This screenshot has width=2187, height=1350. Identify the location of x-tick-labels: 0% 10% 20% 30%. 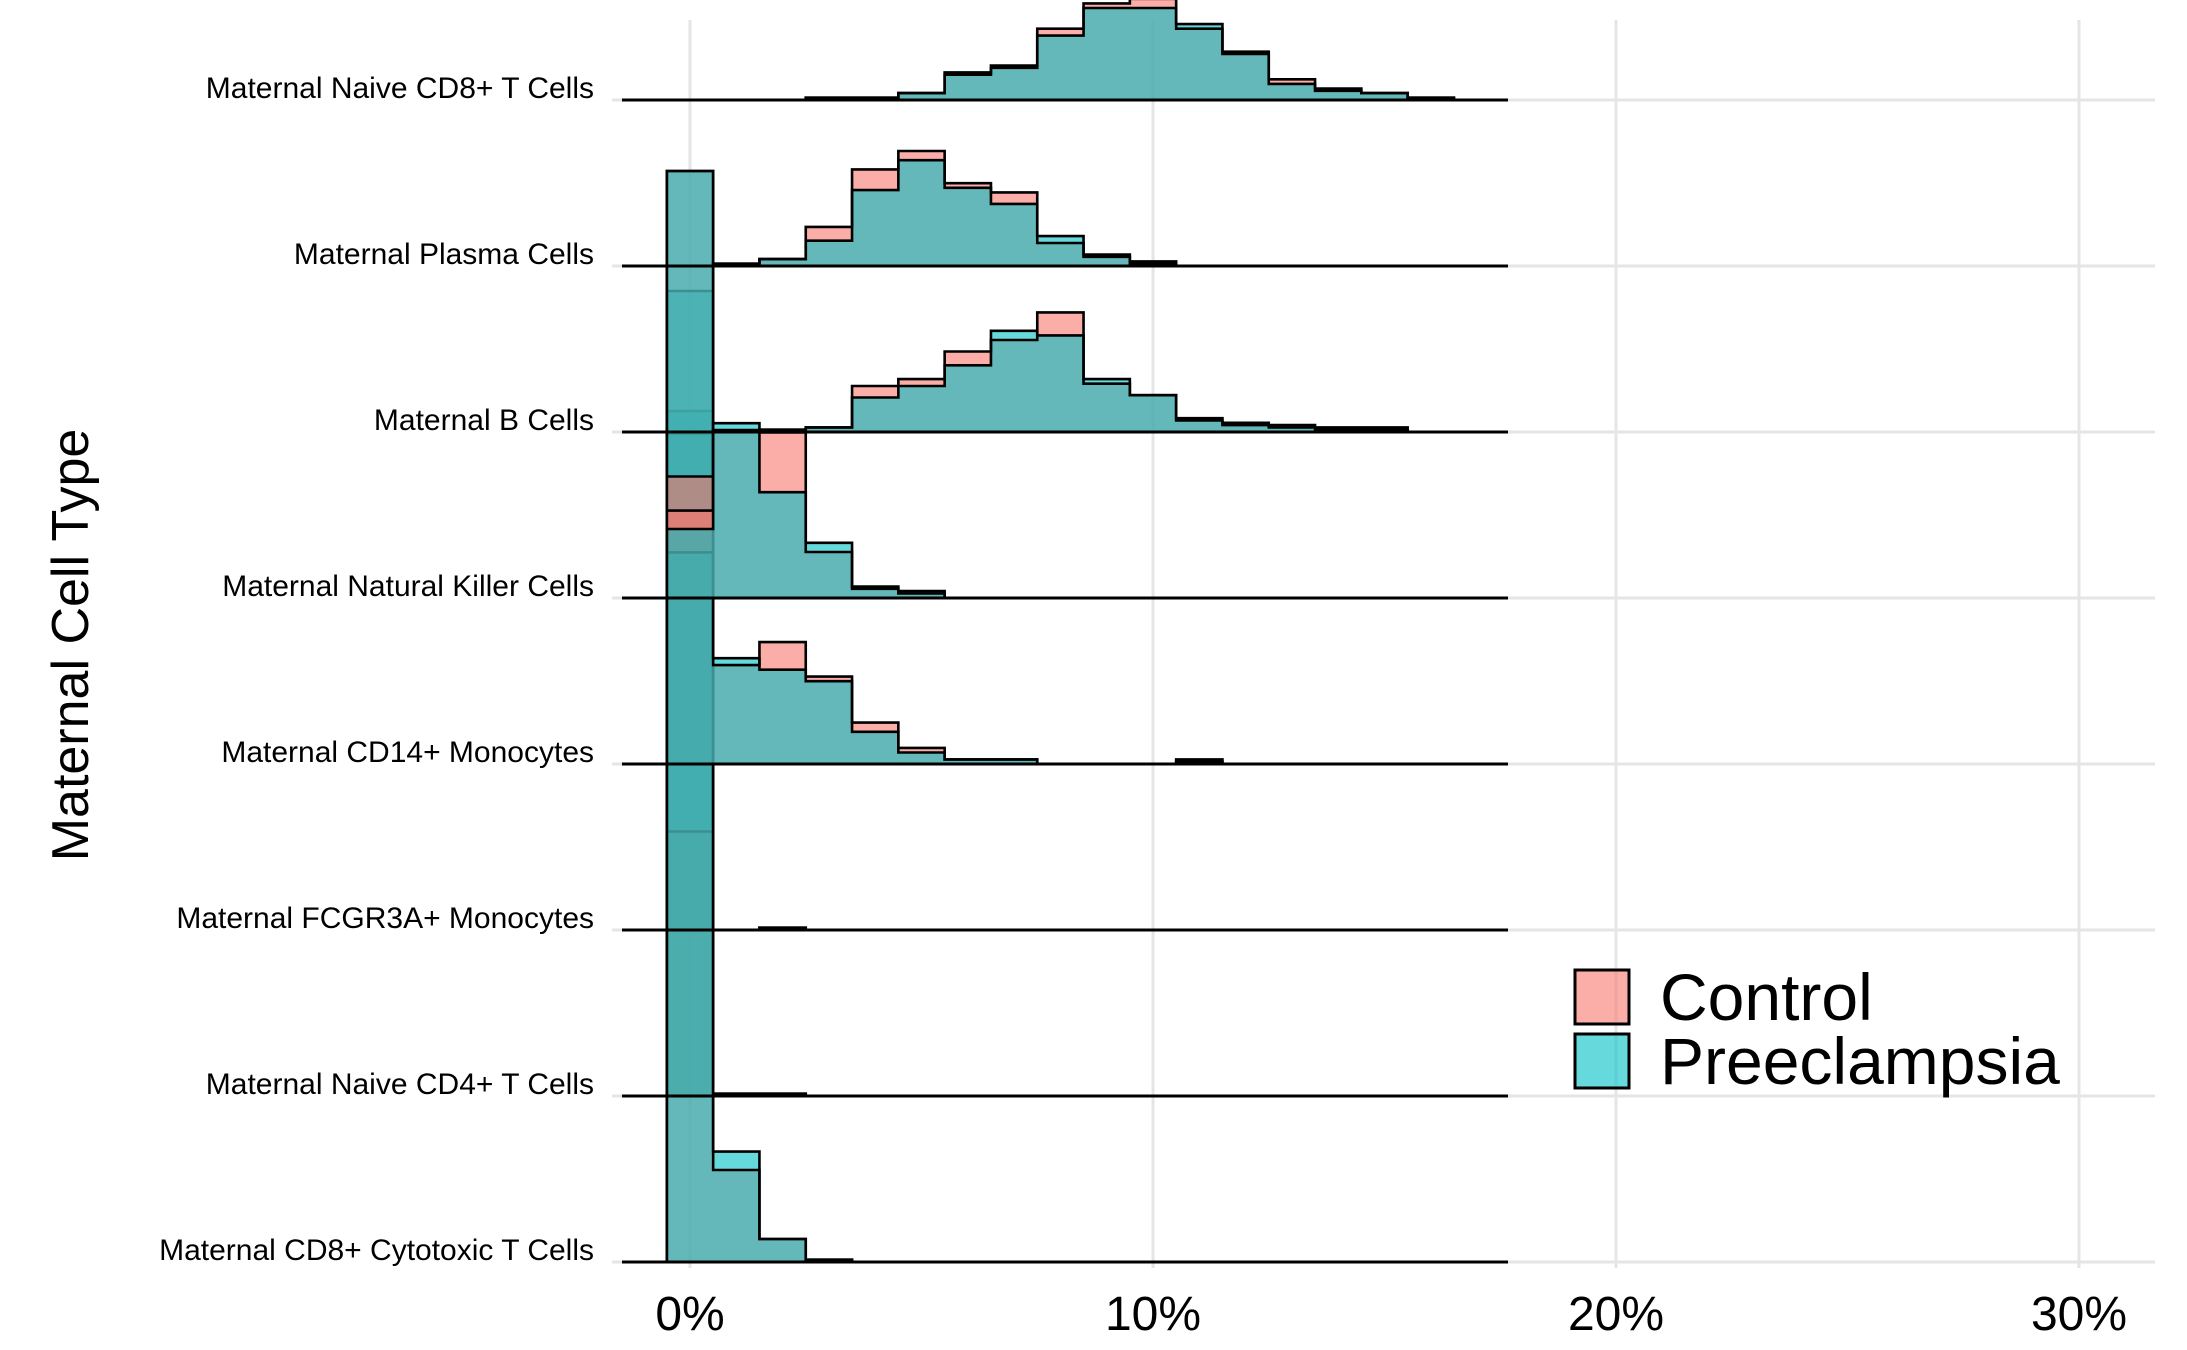
(1391, 1314).